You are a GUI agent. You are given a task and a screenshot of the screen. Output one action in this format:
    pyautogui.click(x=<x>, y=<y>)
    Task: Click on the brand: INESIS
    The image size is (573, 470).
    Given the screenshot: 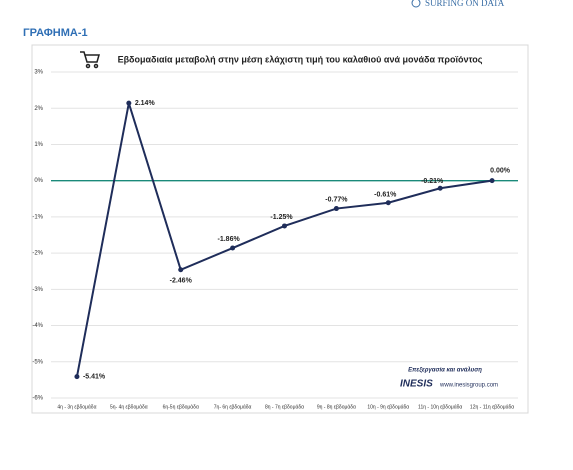 What is the action you would take?
    pyautogui.click(x=416, y=384)
    